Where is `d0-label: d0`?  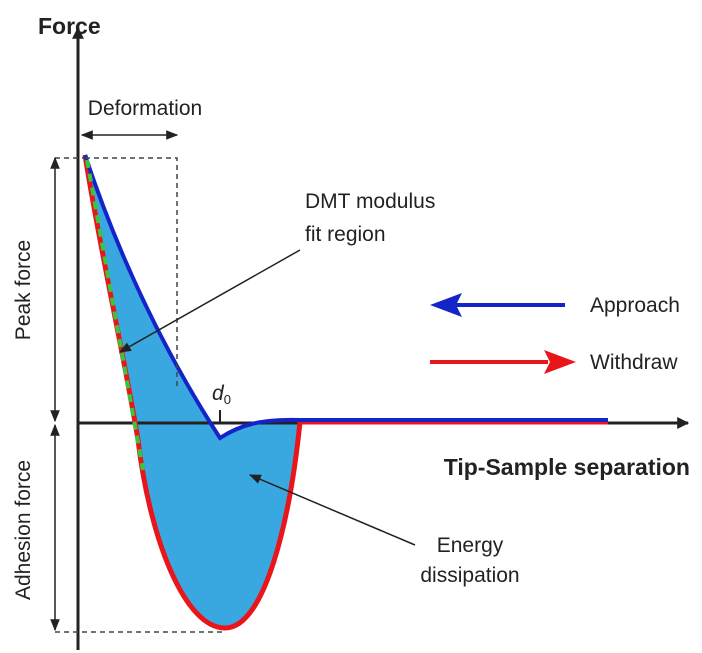
d0-label: d0 is located at coordinates (221, 394).